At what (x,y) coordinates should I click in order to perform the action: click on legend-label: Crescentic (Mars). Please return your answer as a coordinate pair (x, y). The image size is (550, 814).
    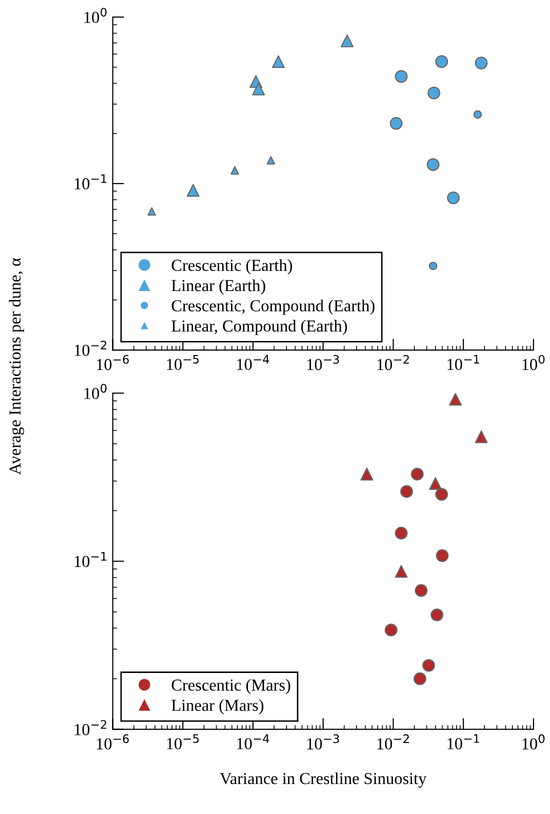
    Looking at the image, I should click on (231, 686).